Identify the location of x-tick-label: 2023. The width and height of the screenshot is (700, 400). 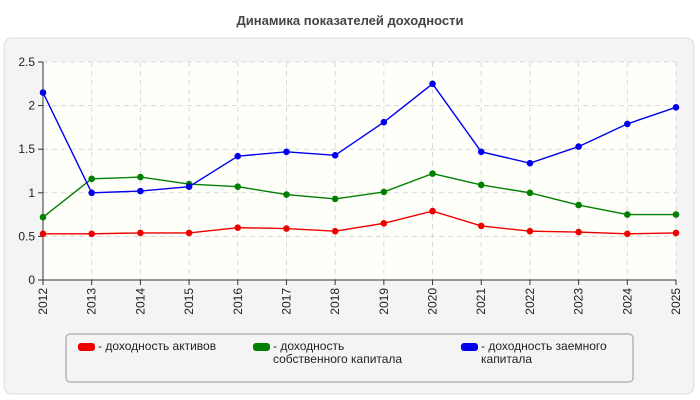
(579, 301).